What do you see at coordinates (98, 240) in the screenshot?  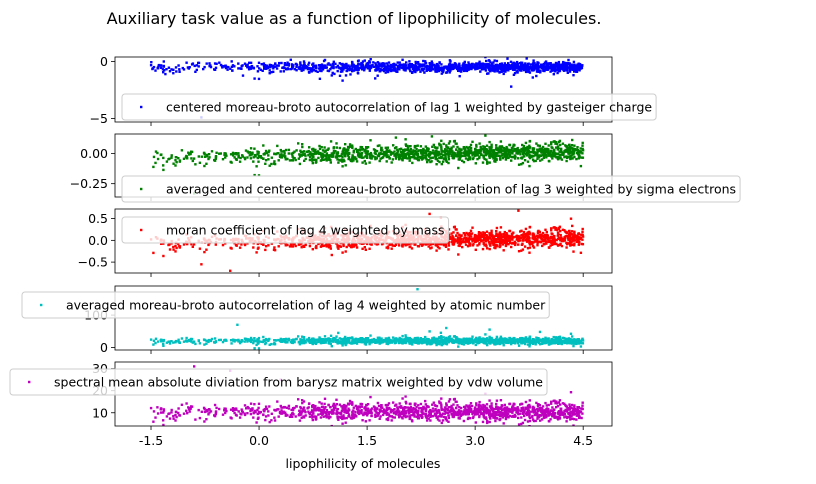 I see `y-tick-label: 0.0` at bounding box center [98, 240].